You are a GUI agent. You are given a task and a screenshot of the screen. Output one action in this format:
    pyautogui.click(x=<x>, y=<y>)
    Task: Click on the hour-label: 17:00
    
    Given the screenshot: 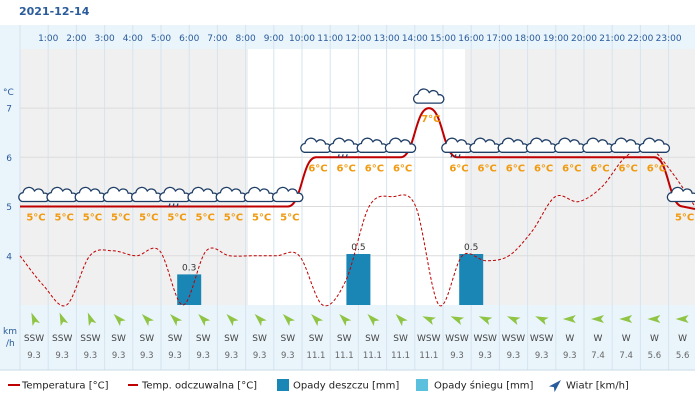 What is the action you would take?
    pyautogui.click(x=499, y=39)
    